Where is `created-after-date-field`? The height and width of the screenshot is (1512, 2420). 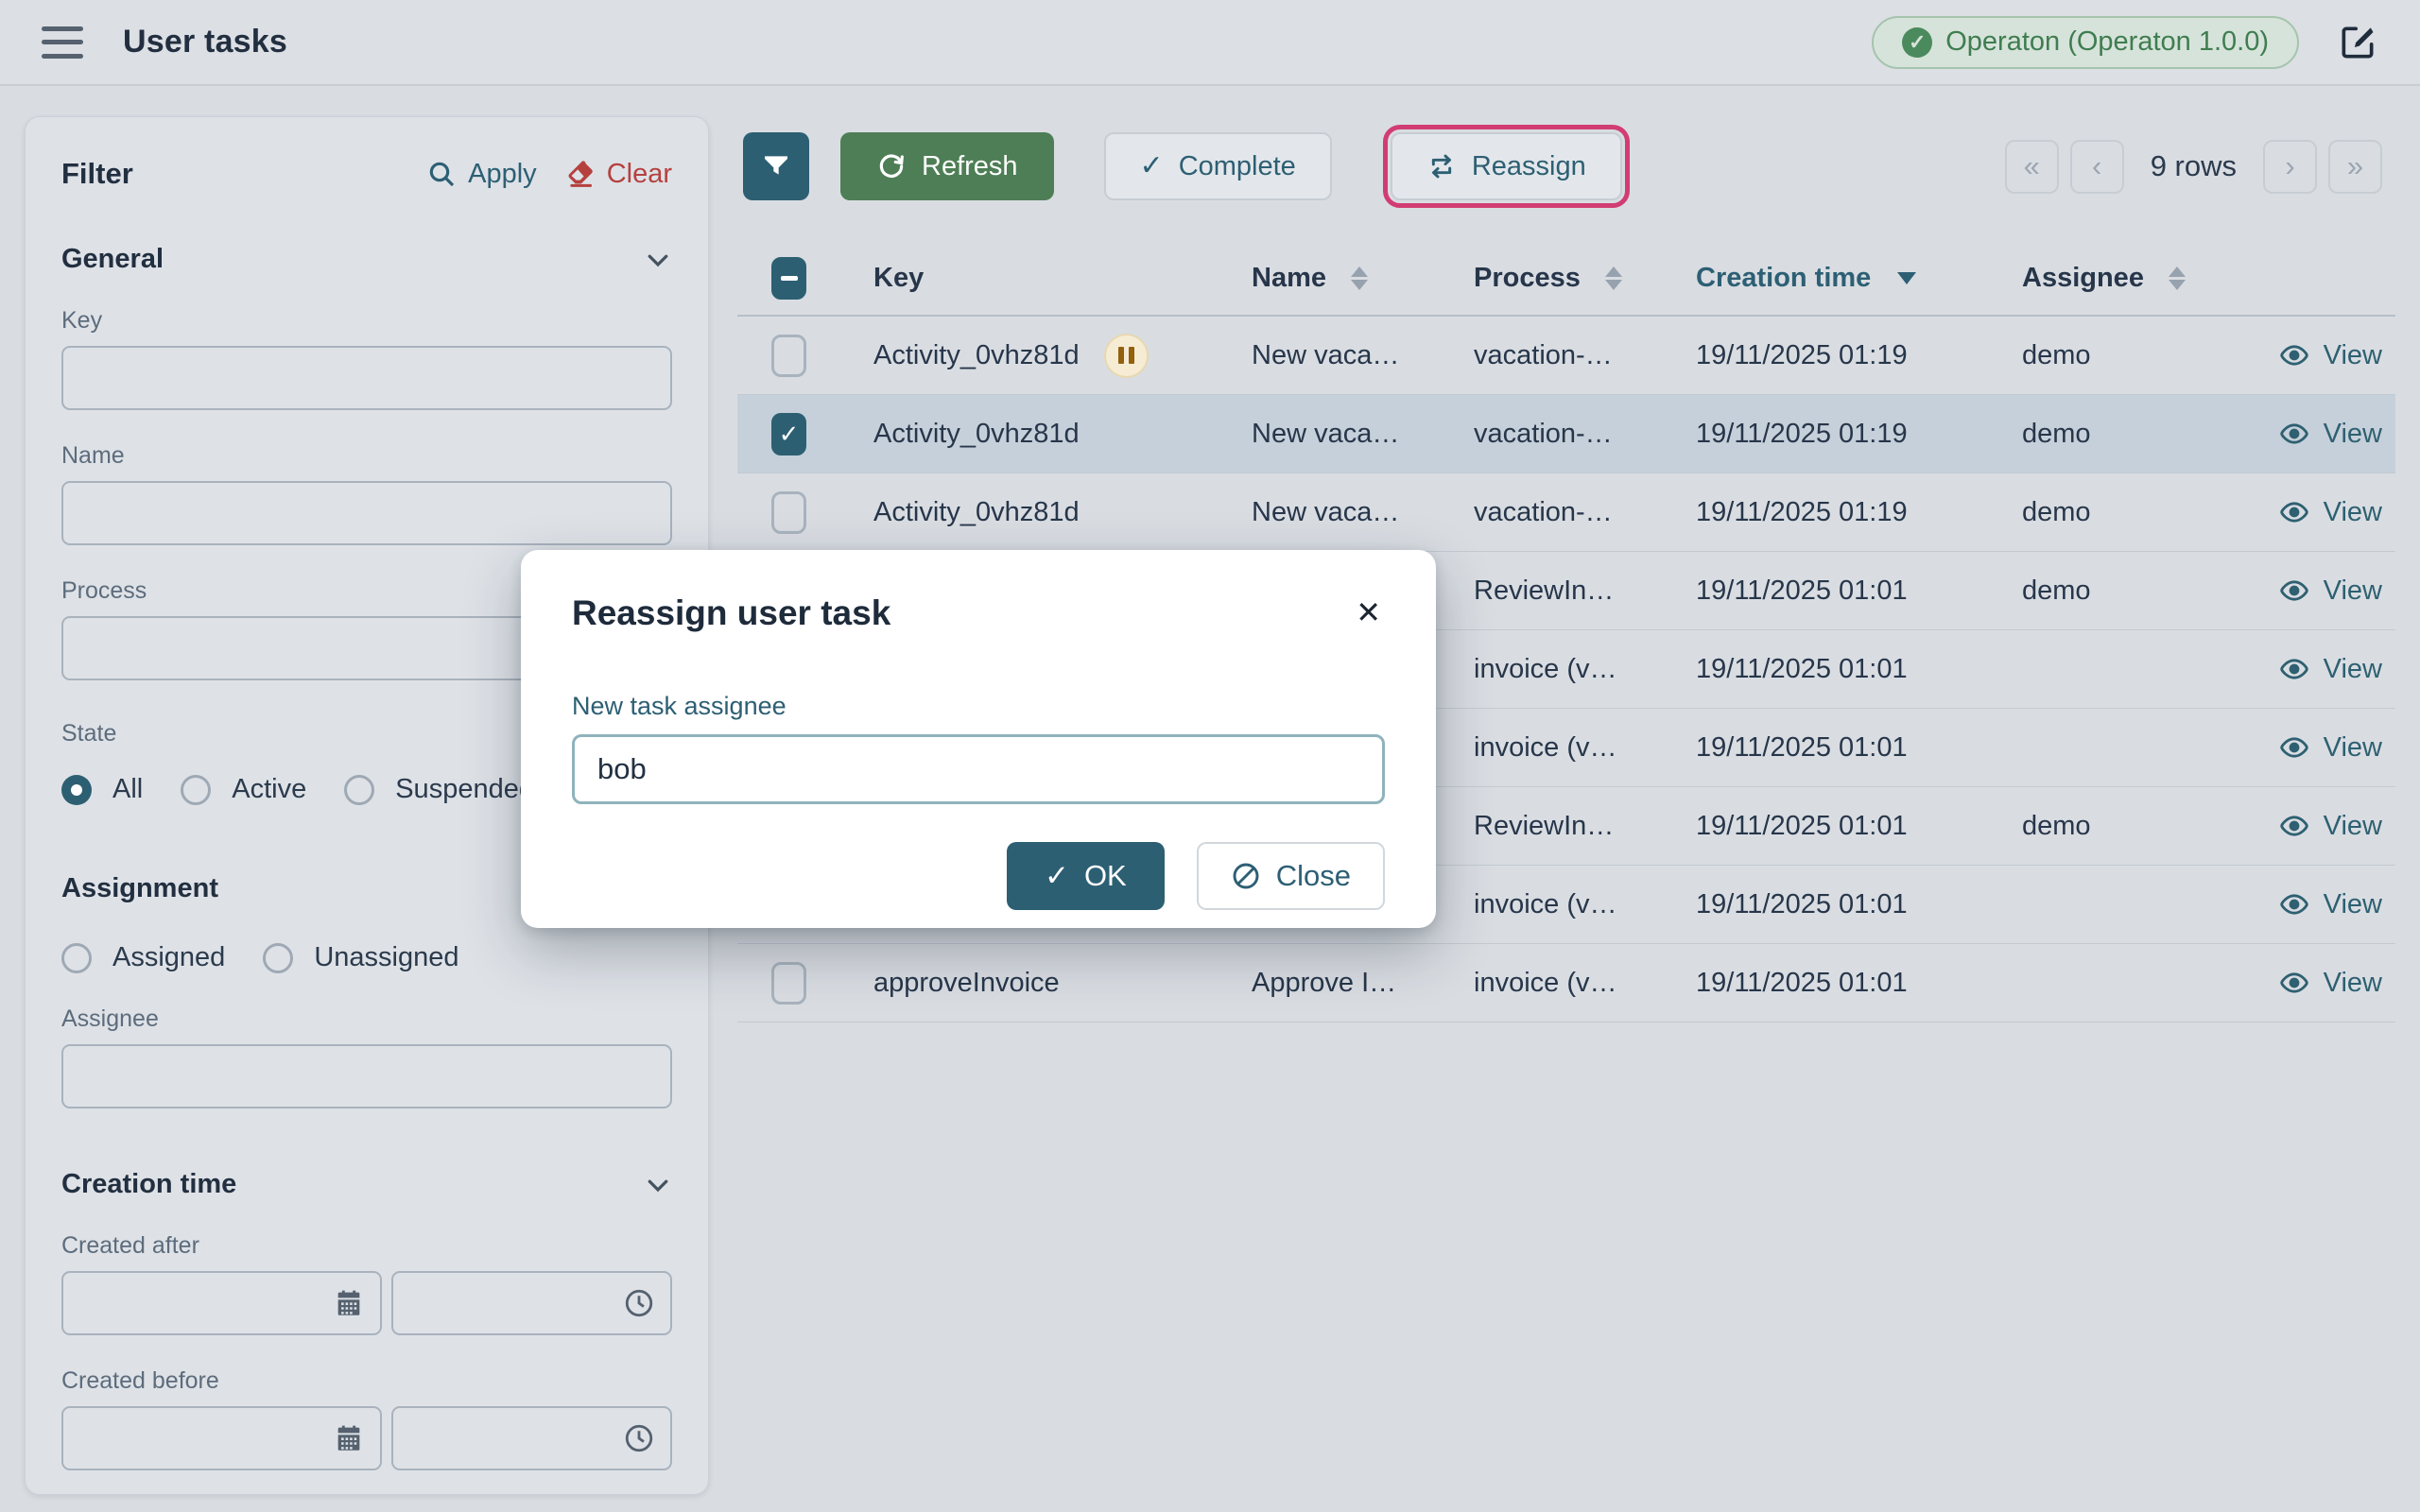 created-after-date-field is located at coordinates (221, 1303).